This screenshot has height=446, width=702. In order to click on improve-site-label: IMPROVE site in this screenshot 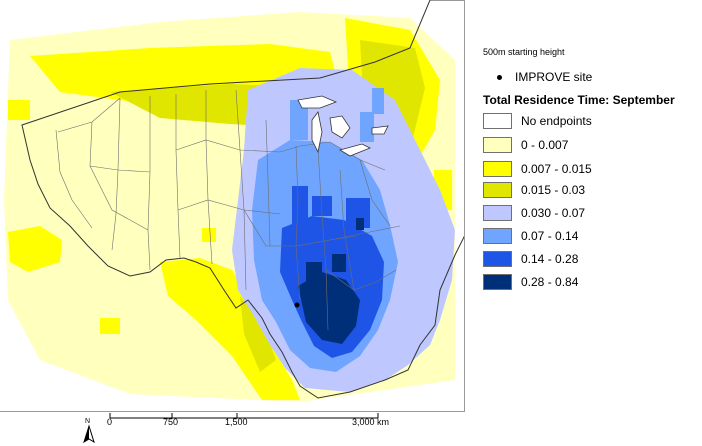, I will do `click(554, 77)`.